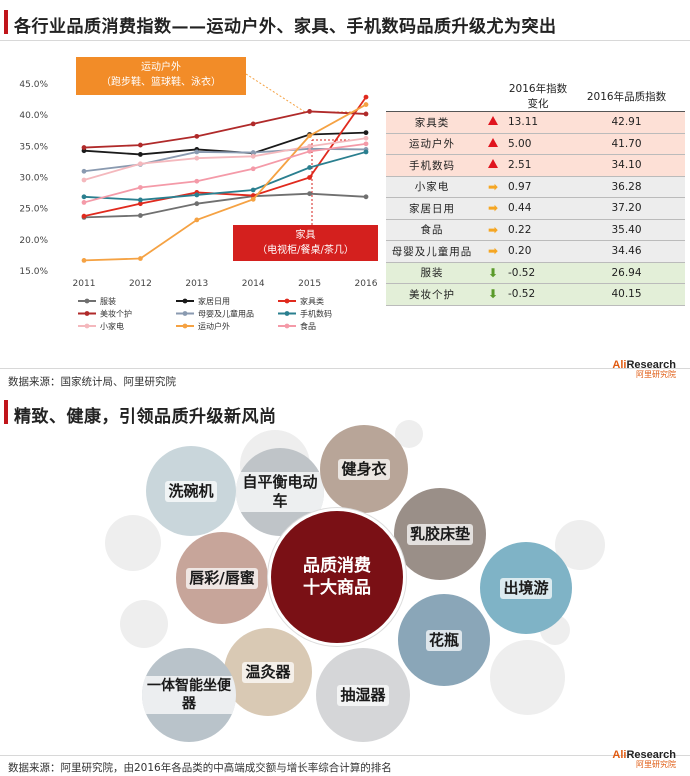 This screenshot has width=690, height=776. What do you see at coordinates (432, 273) in the screenshot?
I see `row-category: 服装` at bounding box center [432, 273].